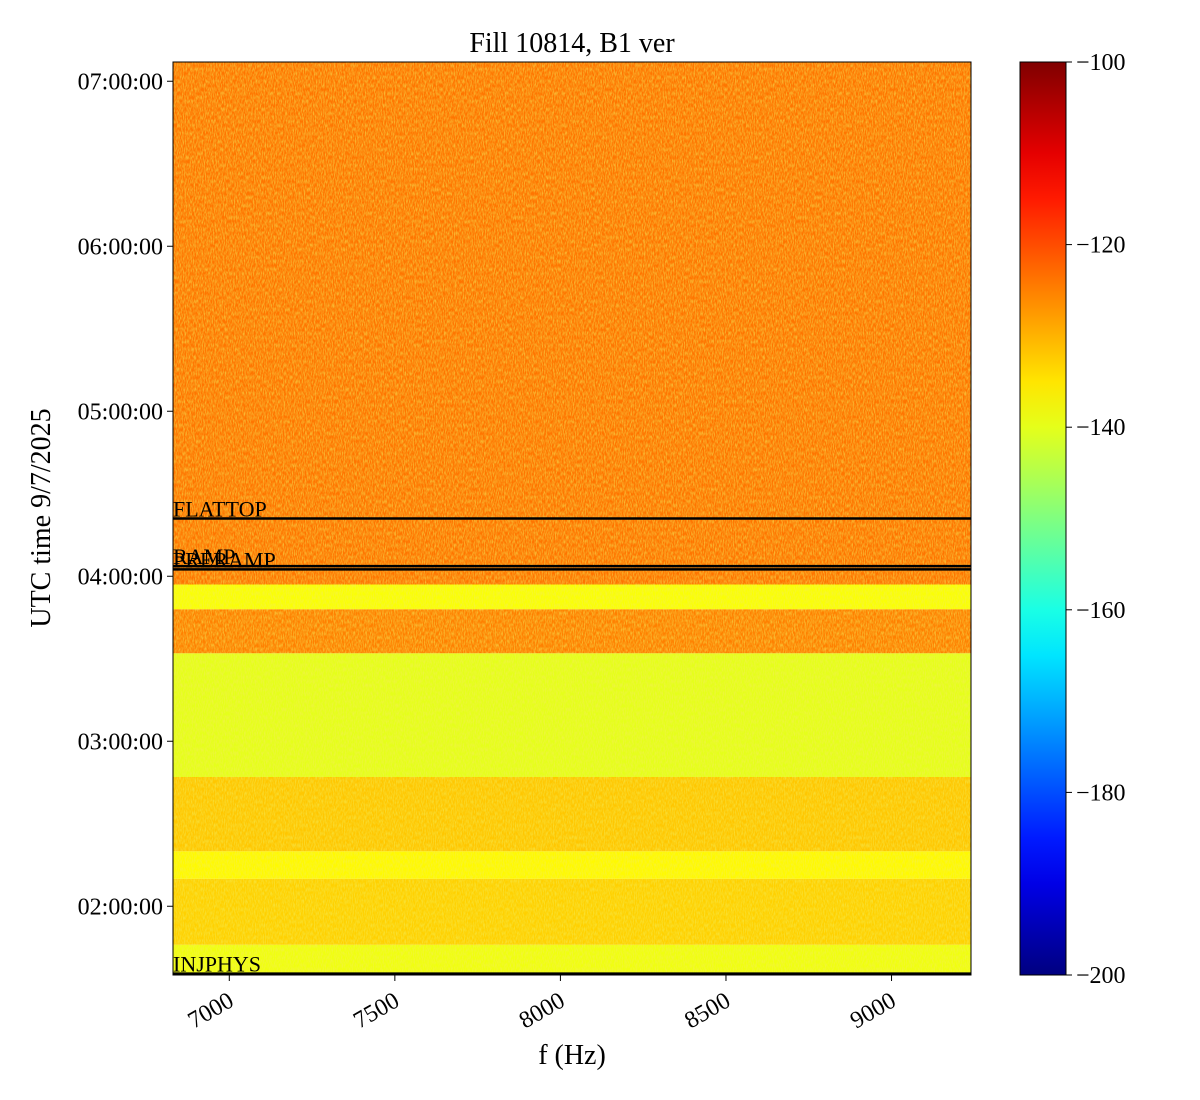 Image resolution: width=1200 pixels, height=1100 pixels. I want to click on y-axis-label: UTC time 9/7/2025, so click(41, 517).